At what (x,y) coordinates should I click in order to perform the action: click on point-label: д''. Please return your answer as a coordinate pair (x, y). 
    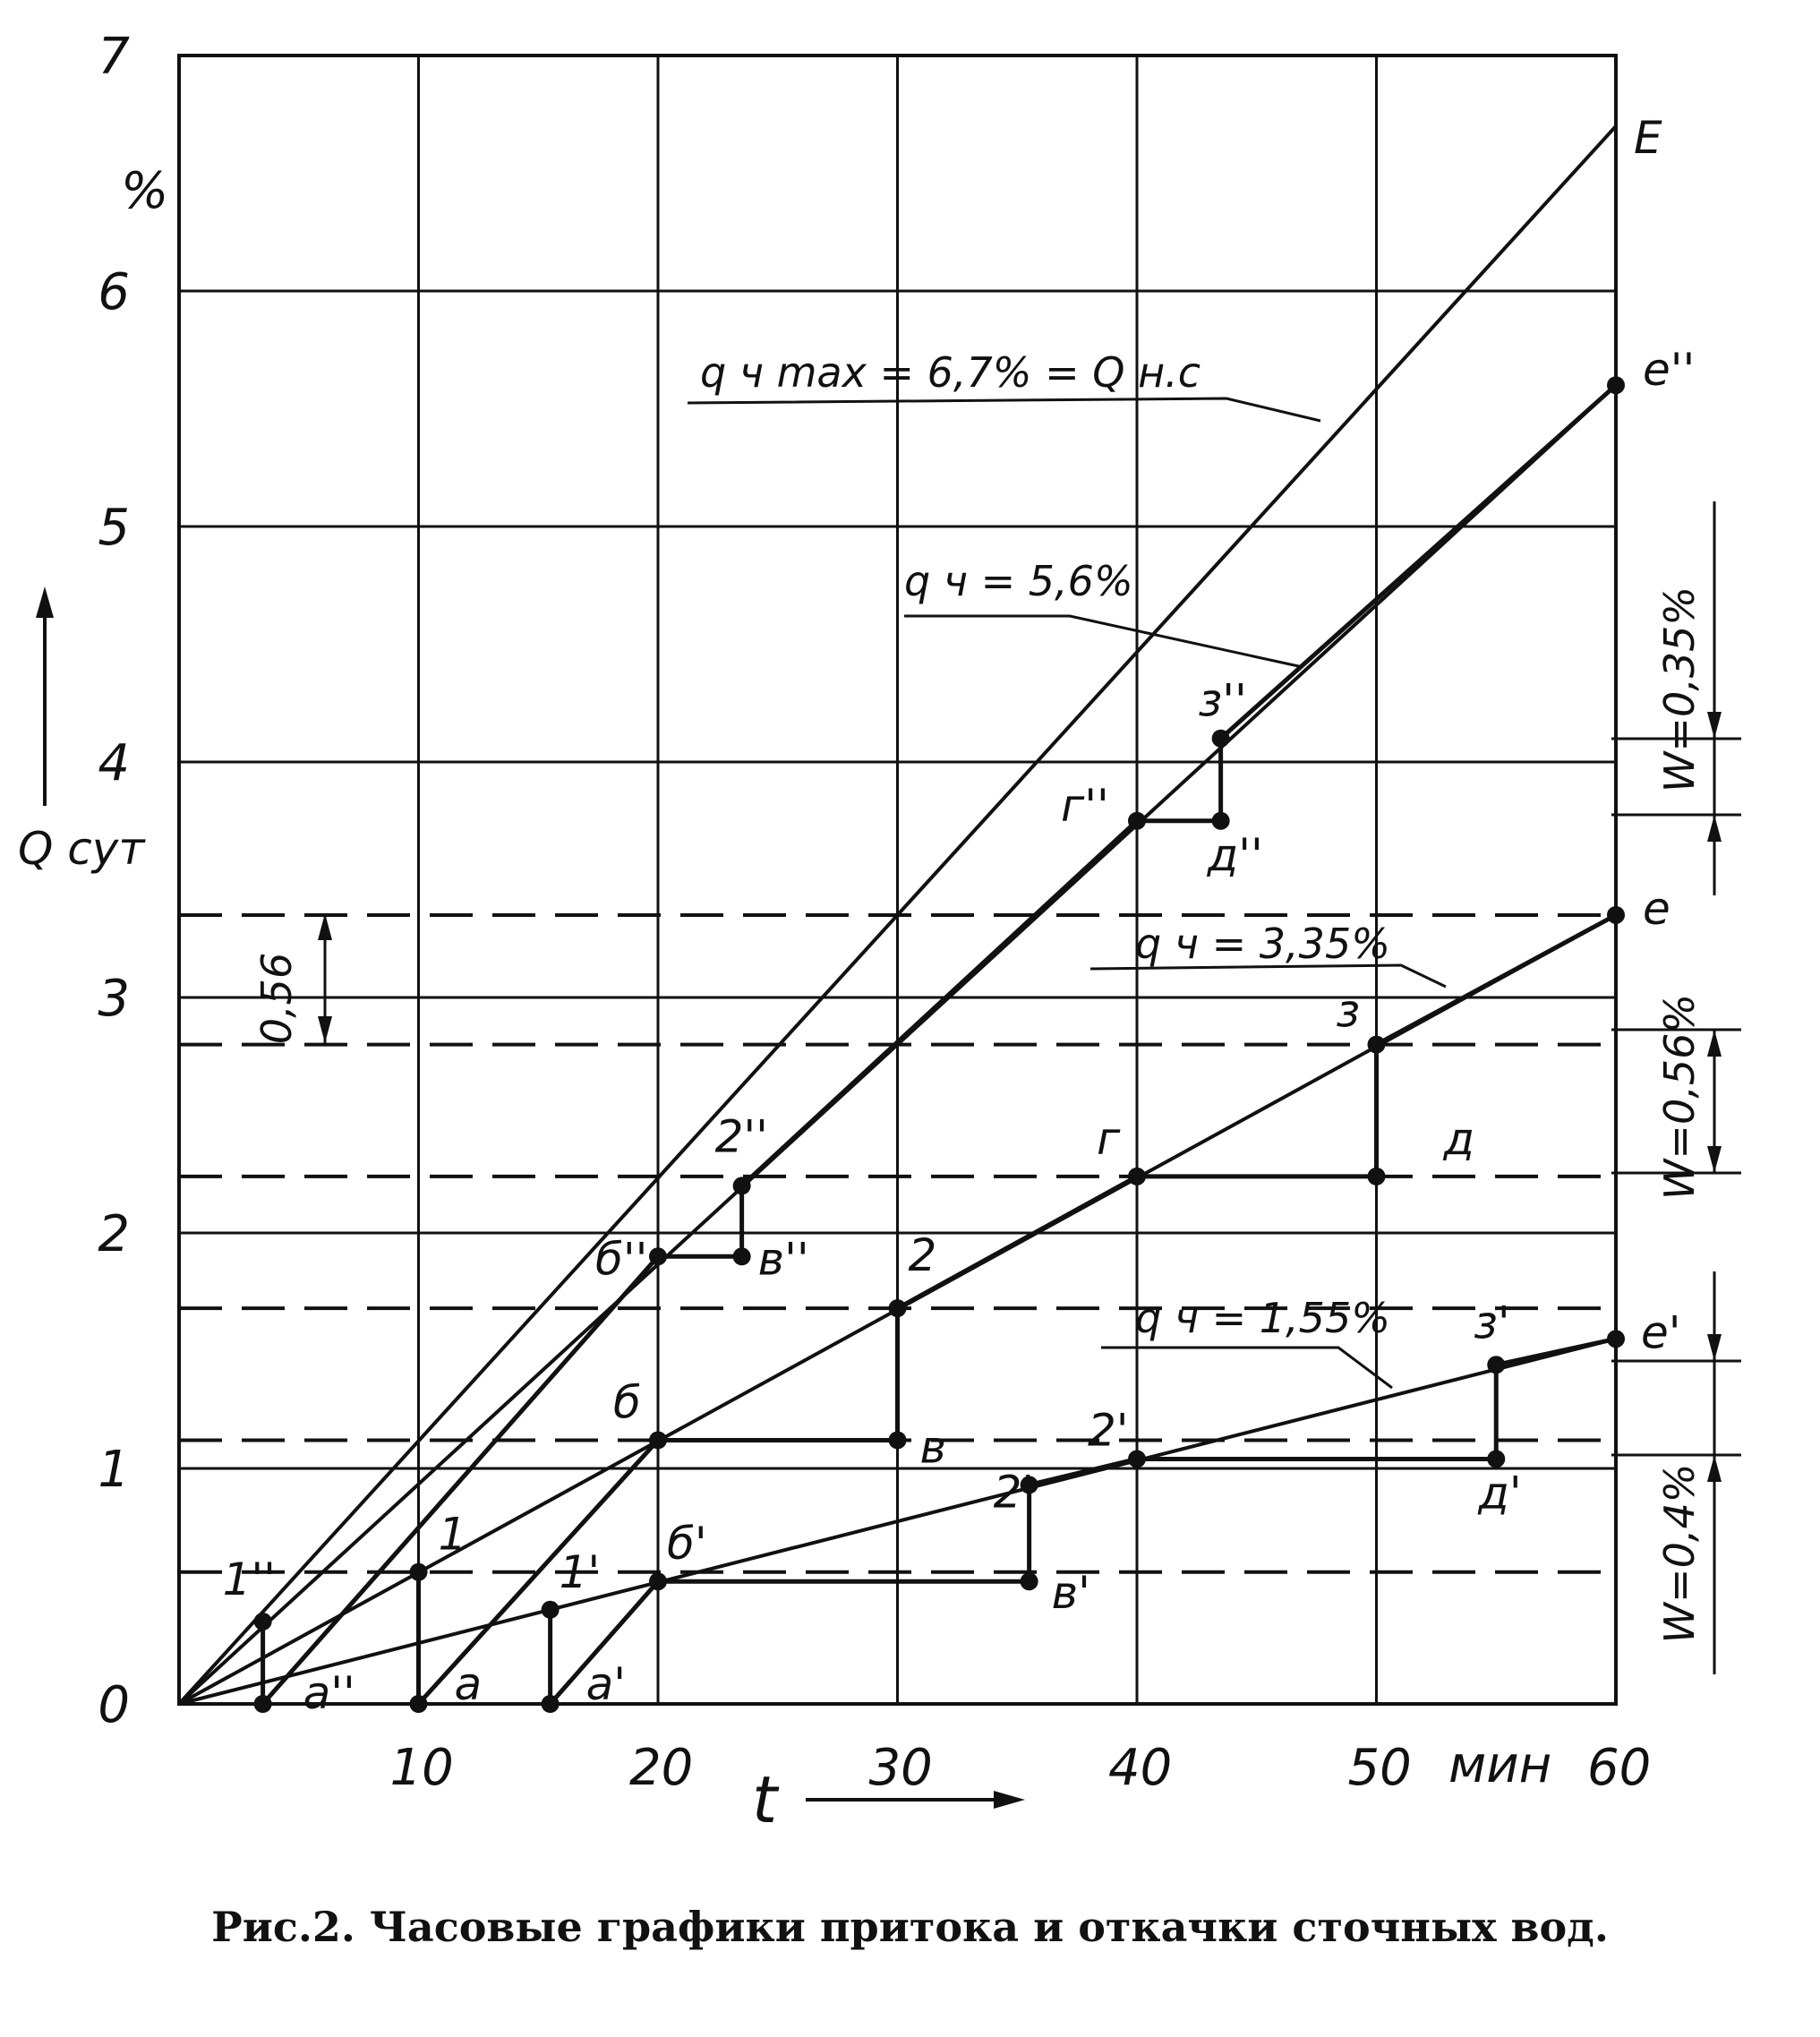
    Looking at the image, I should click on (1235, 855).